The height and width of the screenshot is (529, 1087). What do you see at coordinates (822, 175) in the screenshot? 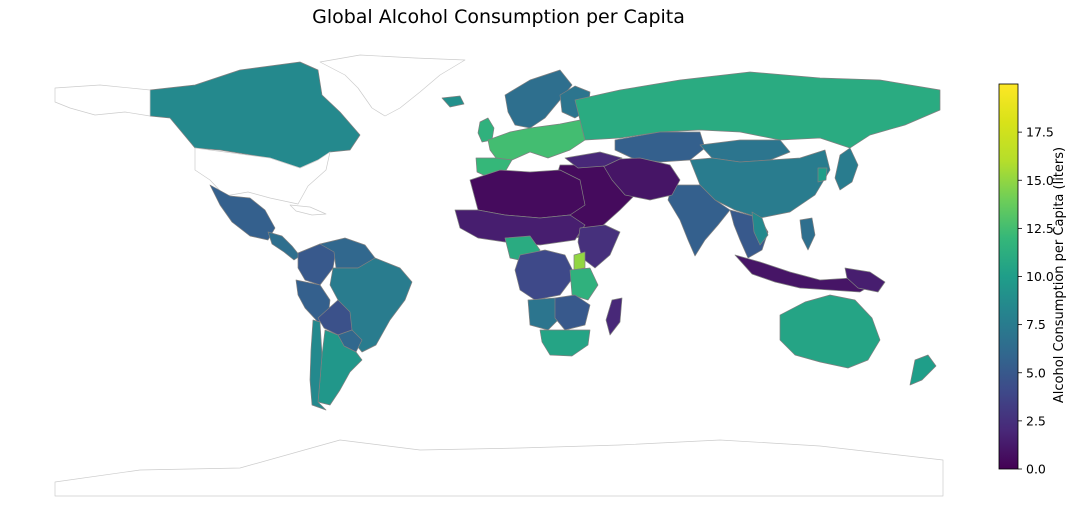
I see `region-south-korea: South Korea` at bounding box center [822, 175].